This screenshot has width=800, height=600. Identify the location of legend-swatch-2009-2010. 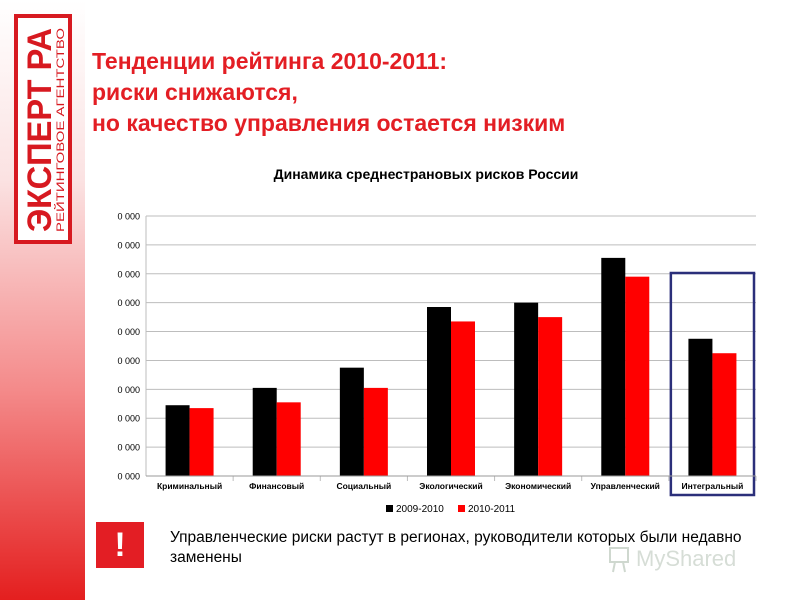
(389, 508).